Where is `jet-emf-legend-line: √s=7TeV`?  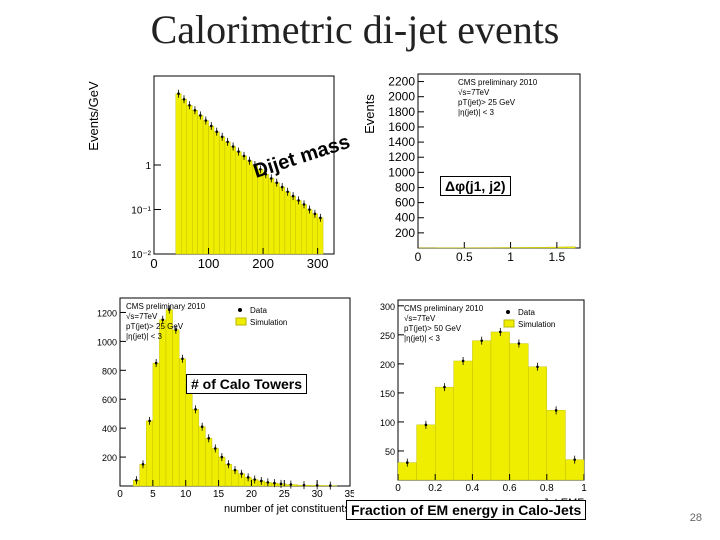
jet-emf-legend-line: √s=7TeV is located at coordinates (420, 318).